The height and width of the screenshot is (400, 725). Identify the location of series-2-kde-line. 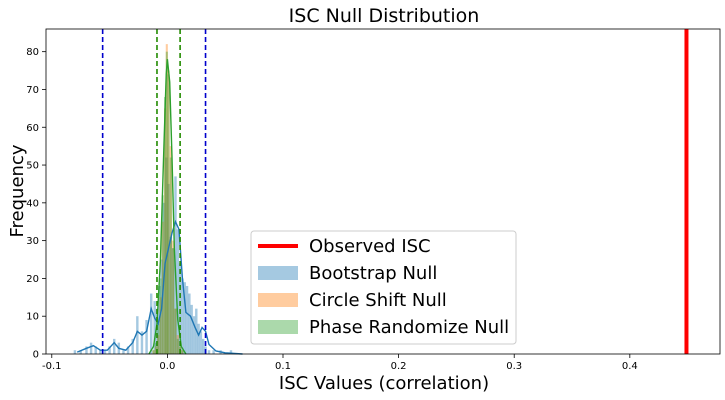
(167, 207).